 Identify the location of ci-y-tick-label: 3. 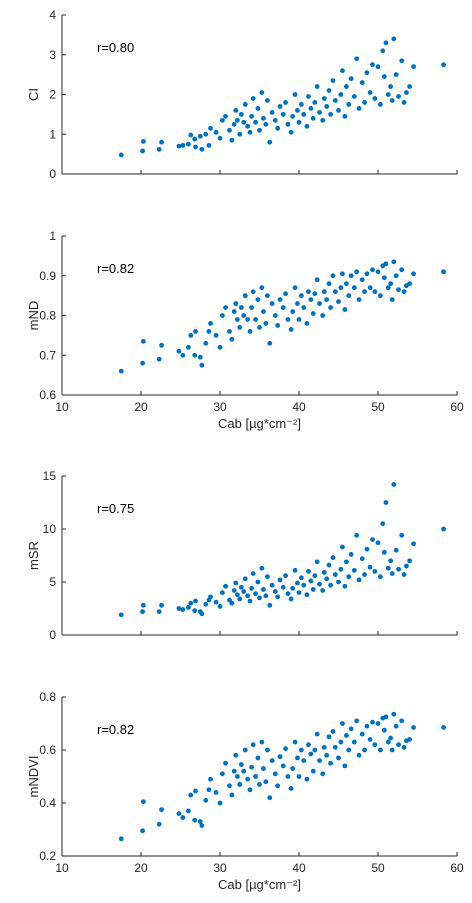
(52, 55).